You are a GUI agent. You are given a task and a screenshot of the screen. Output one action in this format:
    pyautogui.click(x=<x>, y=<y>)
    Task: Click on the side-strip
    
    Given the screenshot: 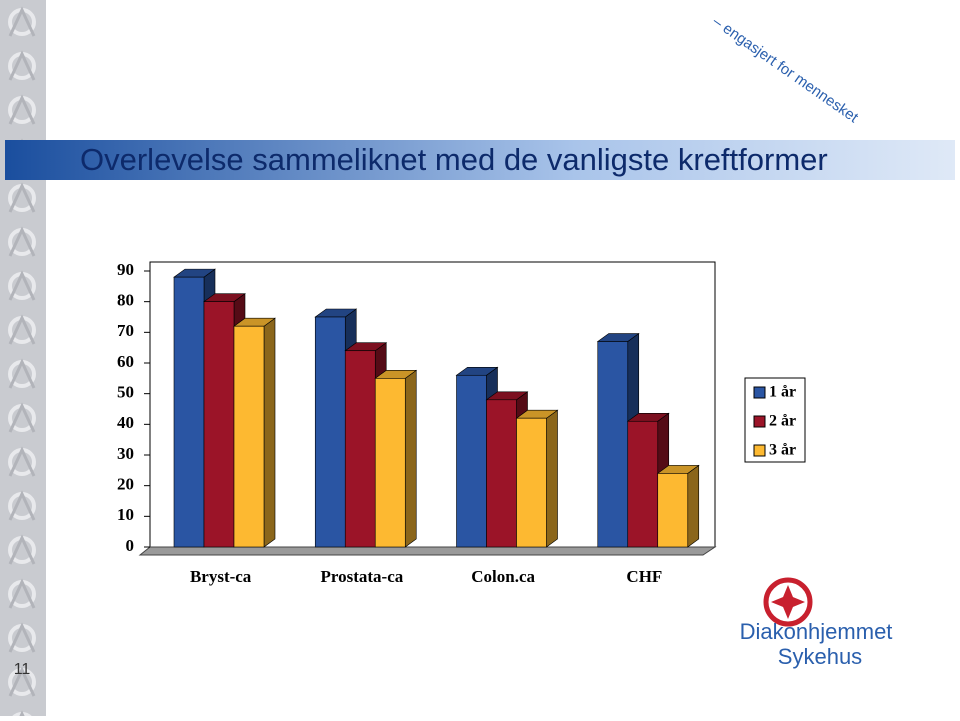 What is the action you would take?
    pyautogui.click(x=23, y=358)
    